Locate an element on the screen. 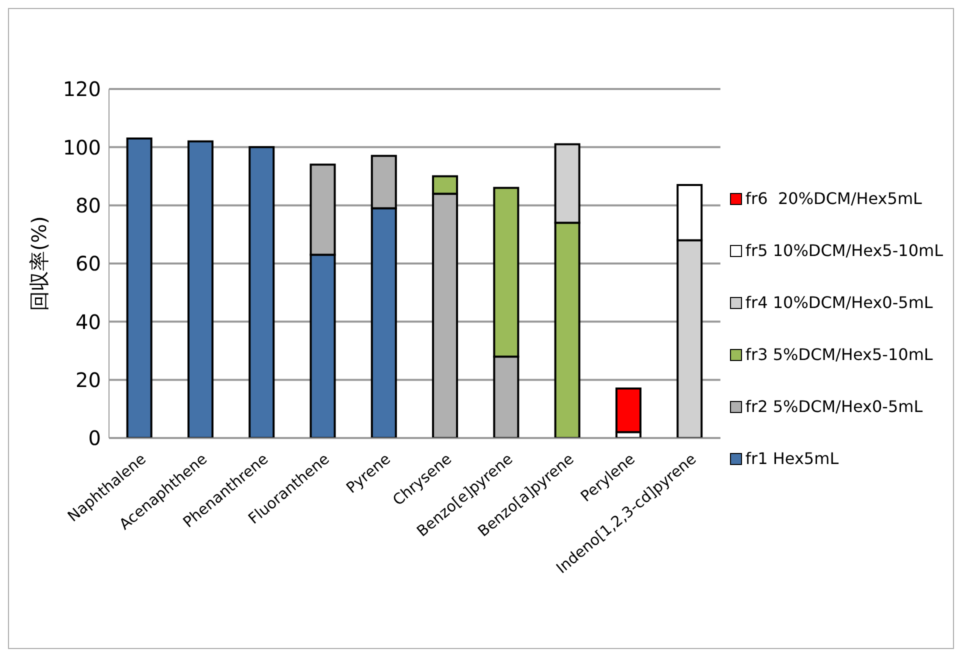 This screenshot has width=962, height=657. legend-label: fr2 5%DCM/Hex0-5mL is located at coordinates (834, 406).